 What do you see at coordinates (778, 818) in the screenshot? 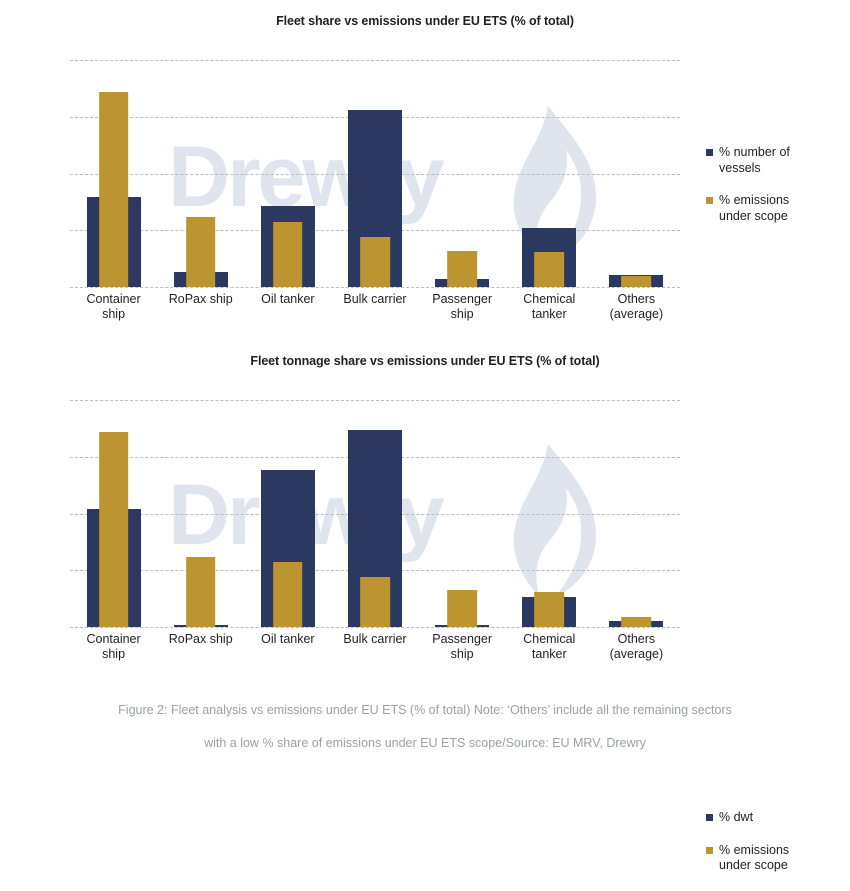
I see `legend-item-dwt: % dwt` at bounding box center [778, 818].